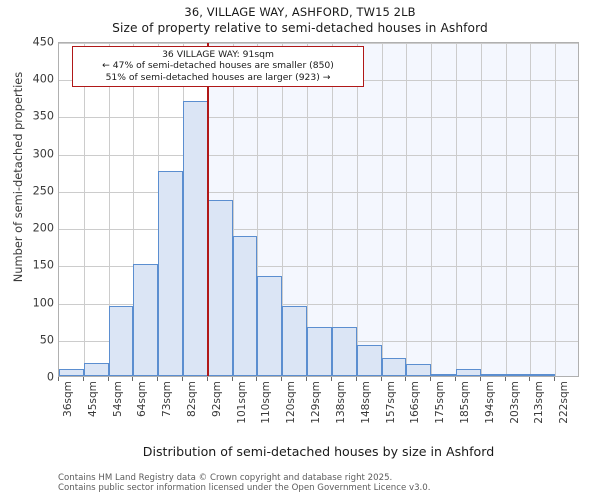  What do you see at coordinates (27, 210) in the screenshot?
I see `y-axis-ticks: 0 50 100 150 200 250 300 350 400 450` at bounding box center [27, 210].